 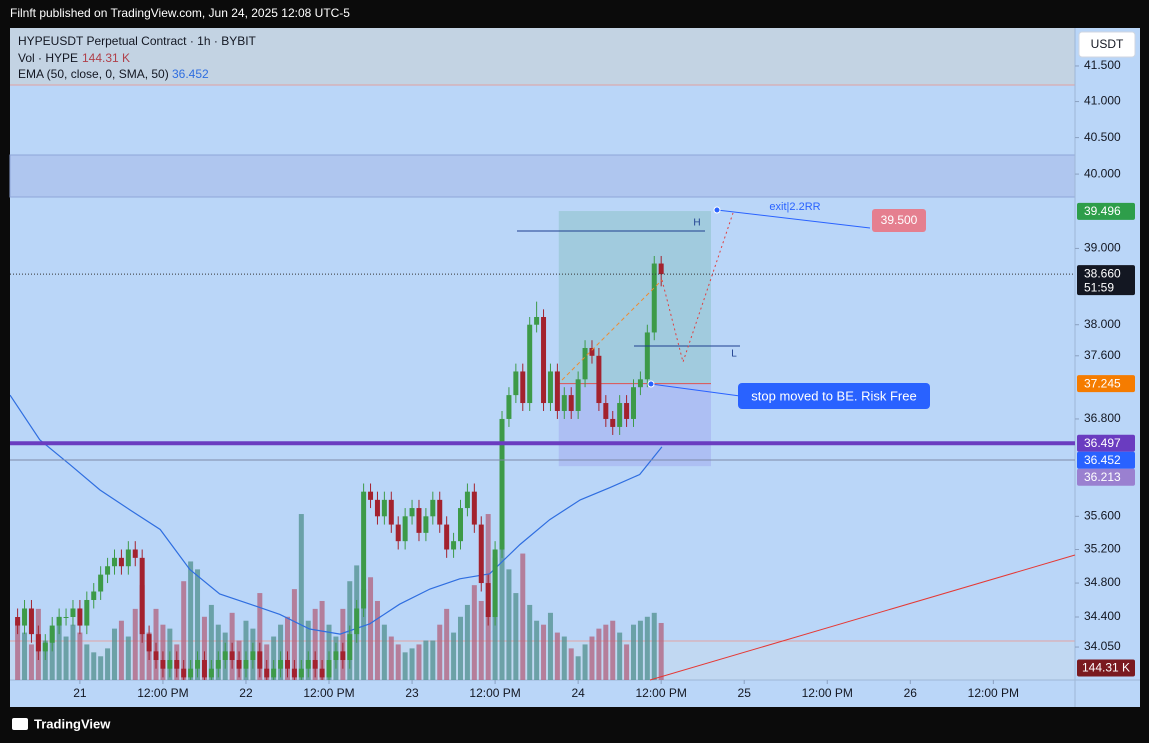 I want to click on y-tick-label: 35.600, so click(x=1102, y=515).